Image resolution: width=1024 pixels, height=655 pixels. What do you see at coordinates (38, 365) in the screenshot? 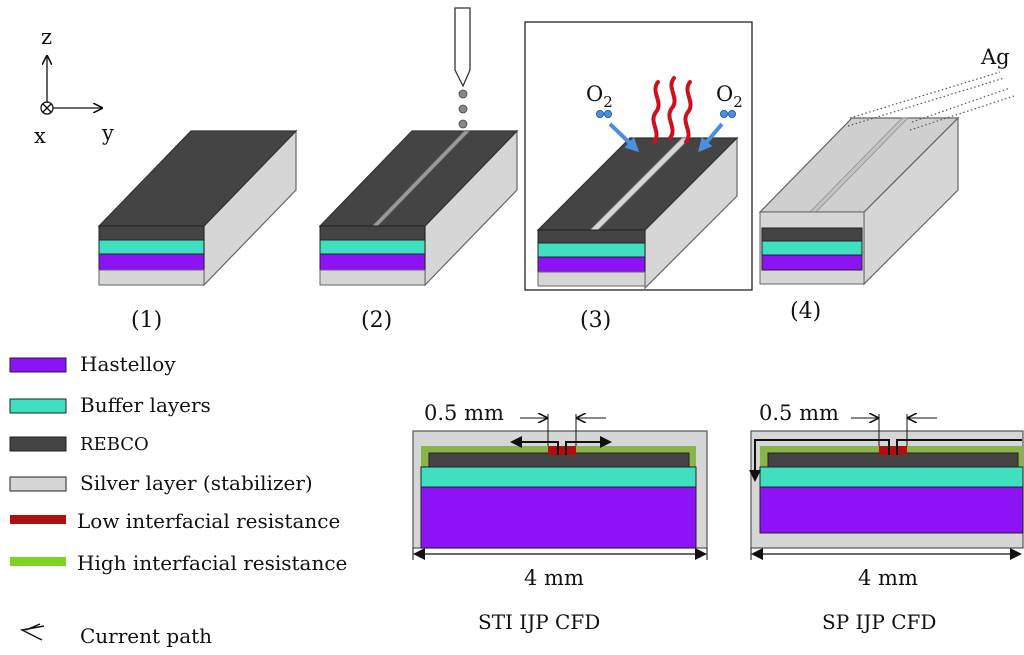
I see `legend-swatch-hastelloy` at bounding box center [38, 365].